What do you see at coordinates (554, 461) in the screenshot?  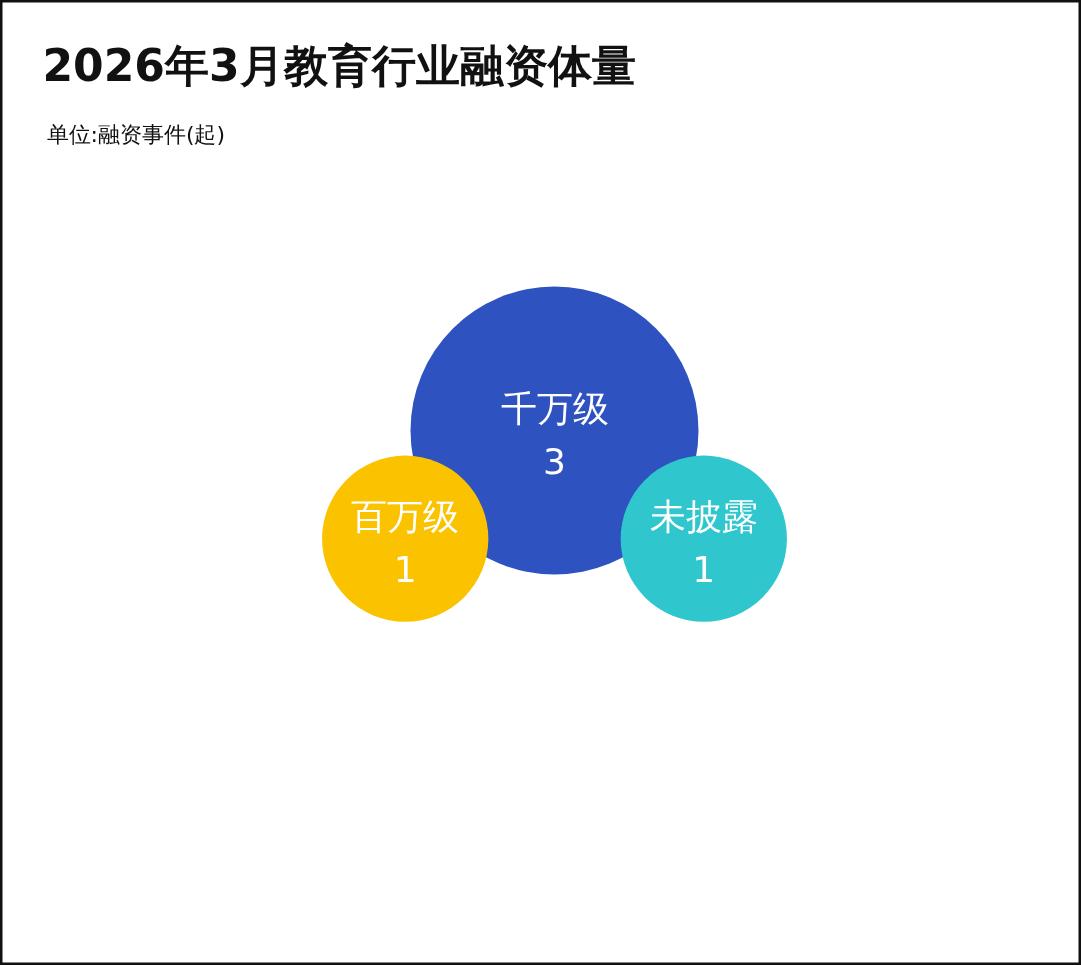 I see `data-label: 3` at bounding box center [554, 461].